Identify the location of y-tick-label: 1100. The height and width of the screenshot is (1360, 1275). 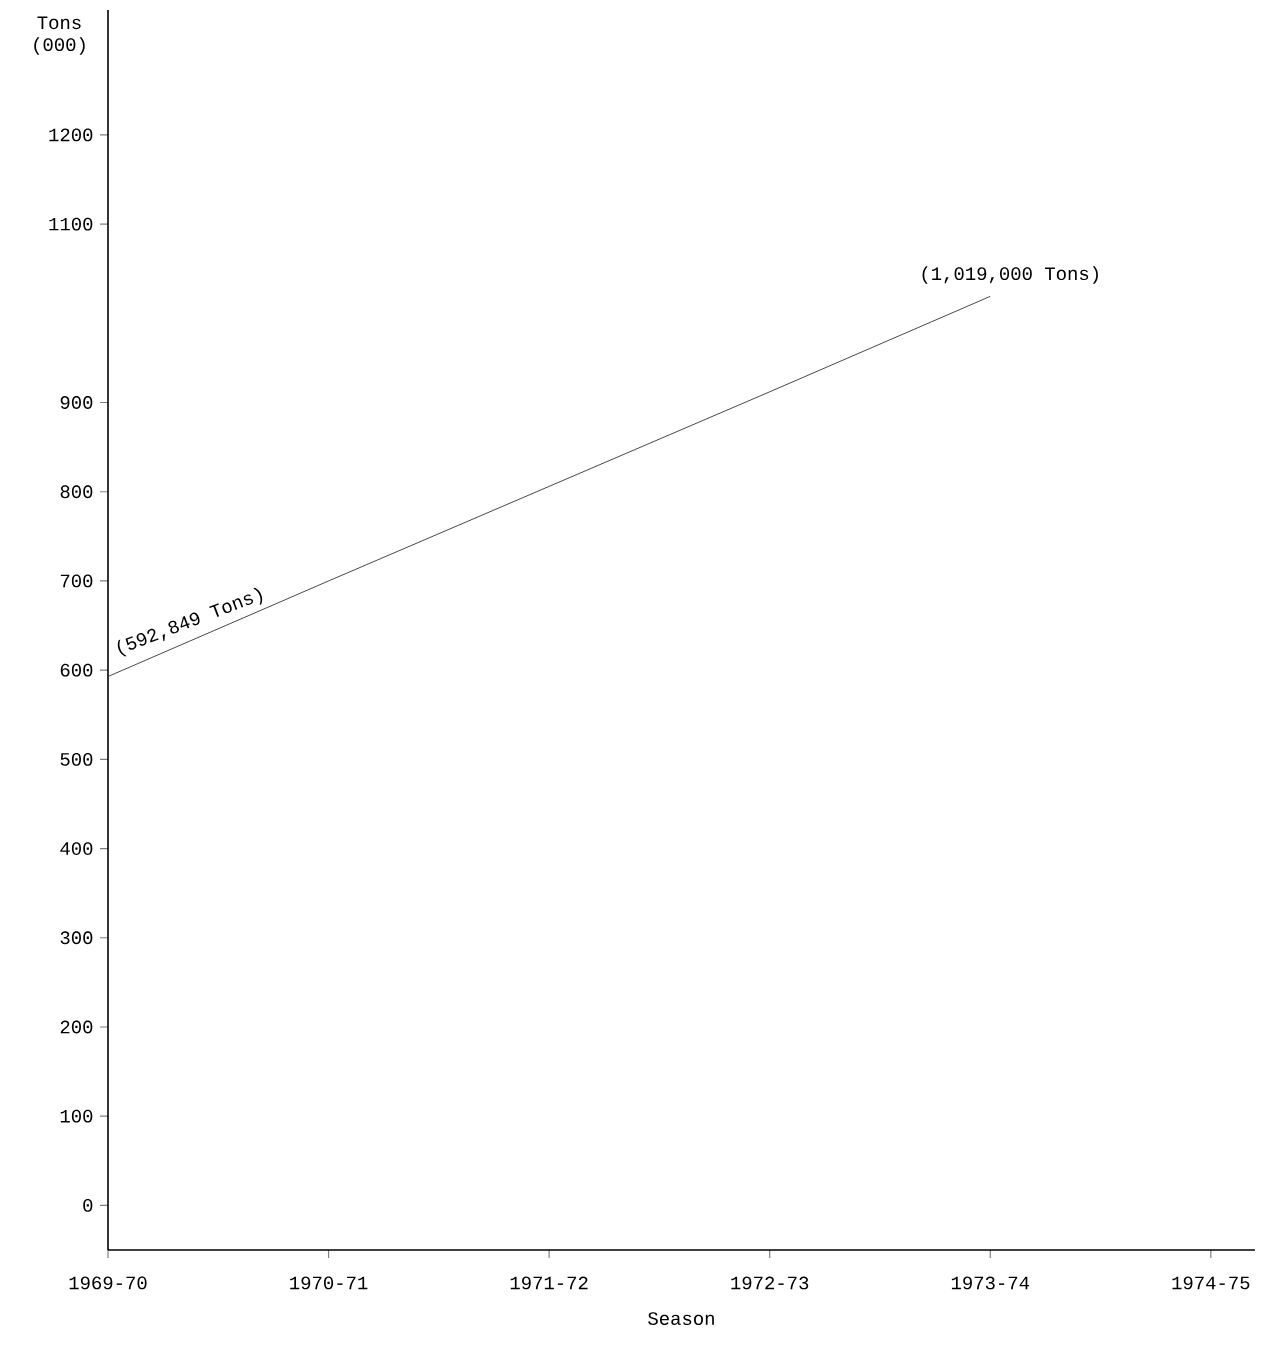
(71, 224).